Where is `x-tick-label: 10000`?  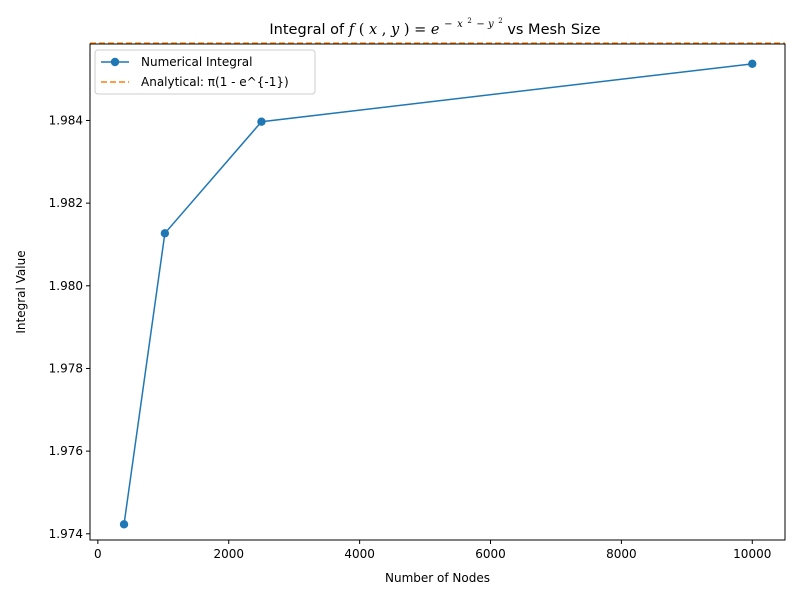
x-tick-label: 10000 is located at coordinates (752, 554).